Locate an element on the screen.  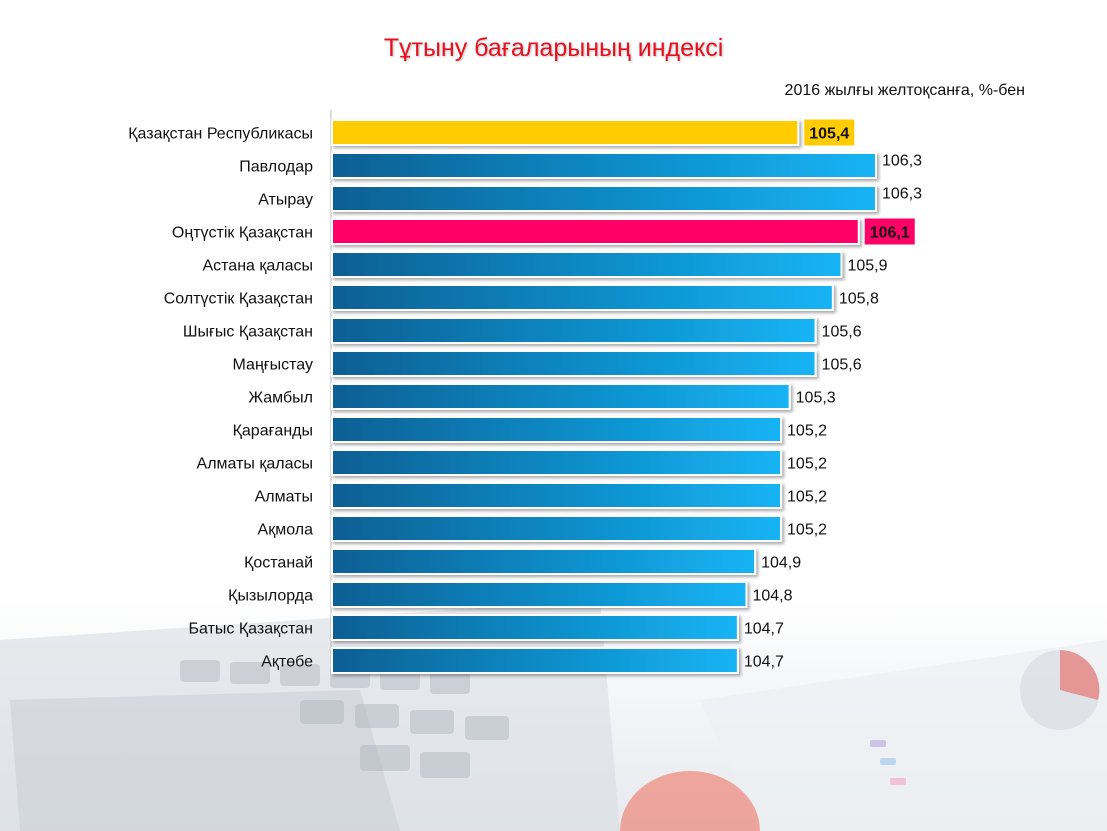
category-label: Қазақстан Республикасы is located at coordinates (220, 134).